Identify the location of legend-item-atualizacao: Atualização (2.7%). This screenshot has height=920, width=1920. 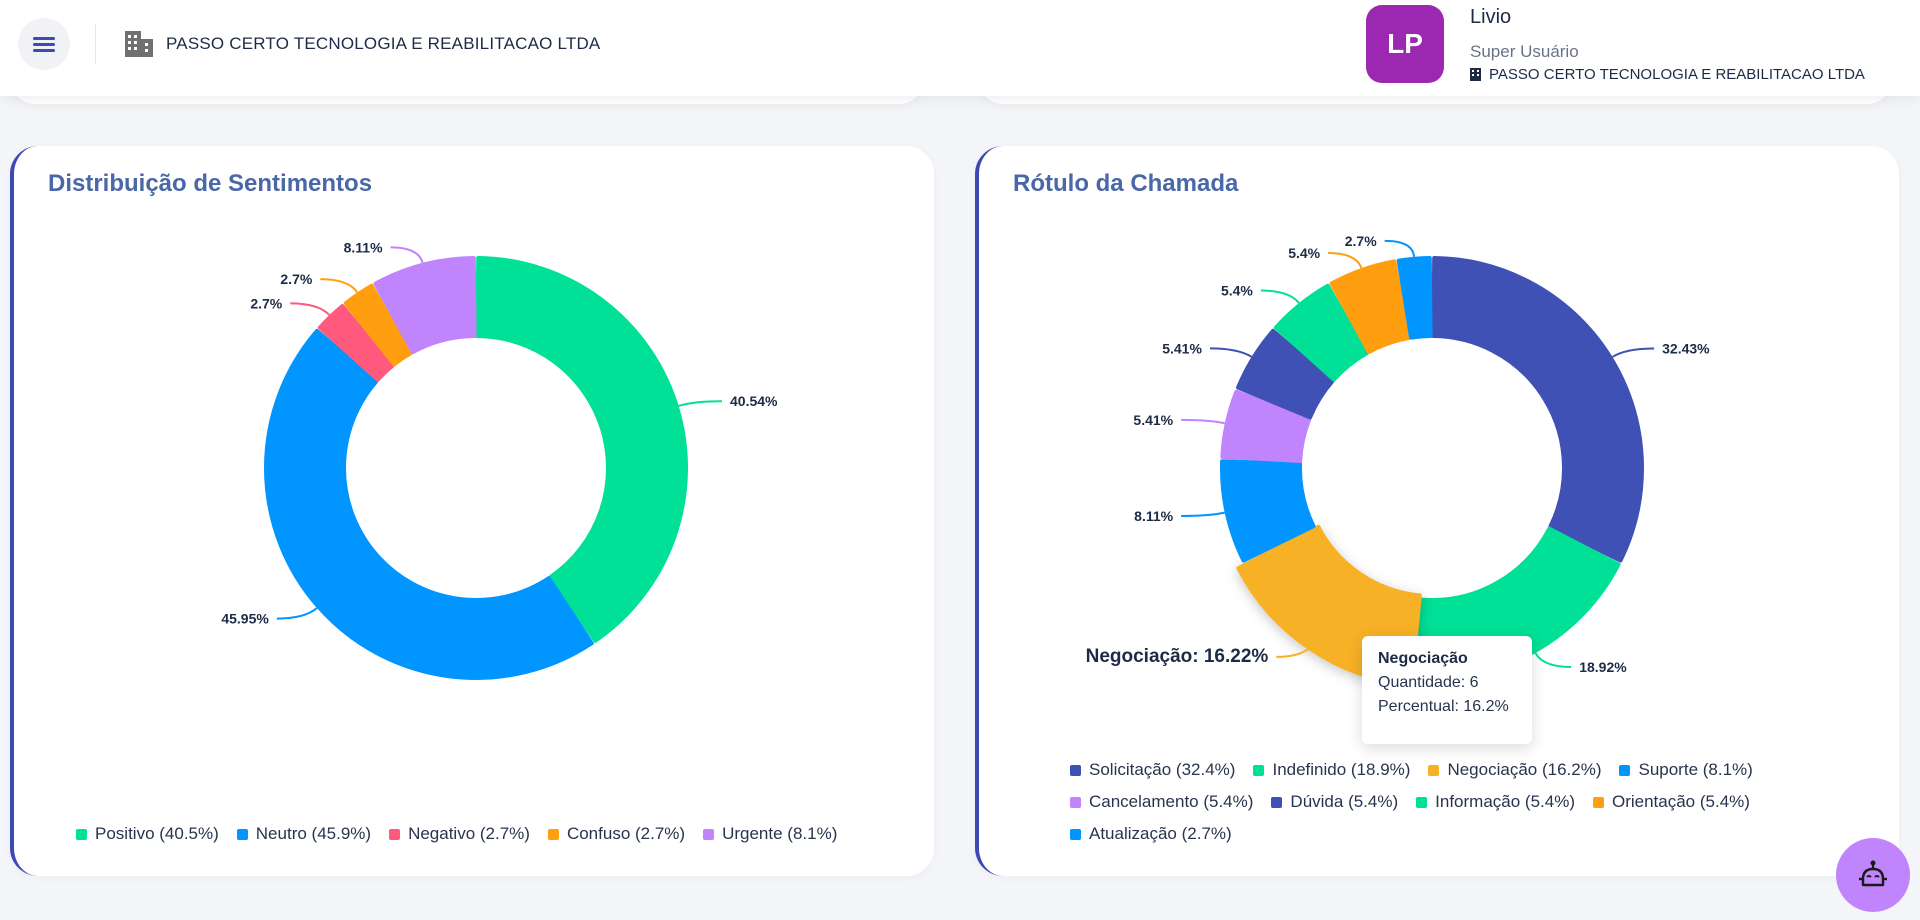
(1151, 834).